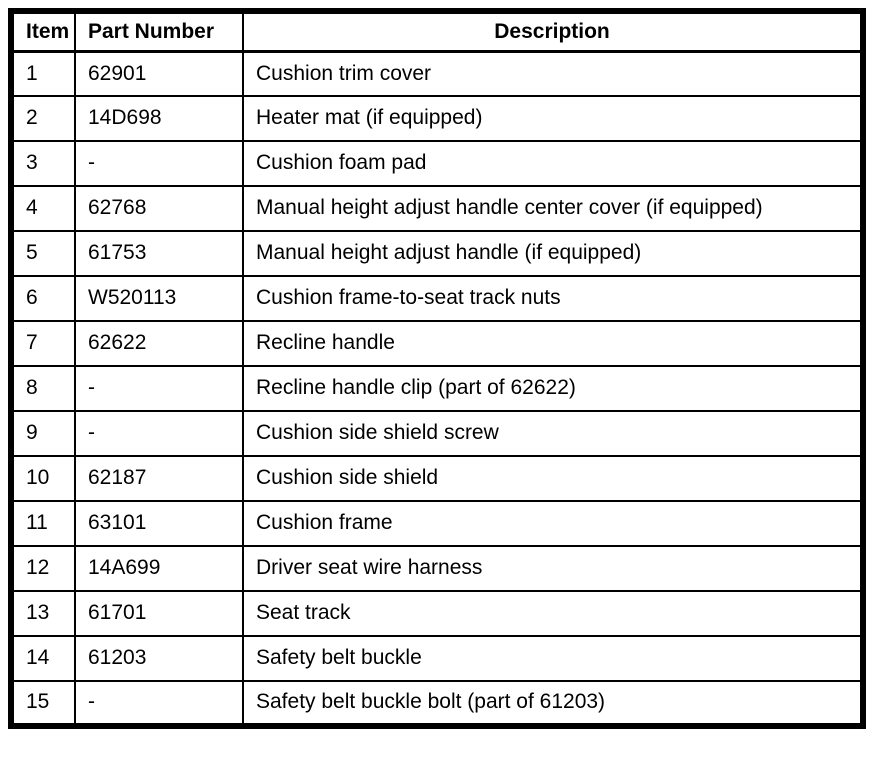 The image size is (880, 780). I want to click on item-cell: 12, so click(43, 568).